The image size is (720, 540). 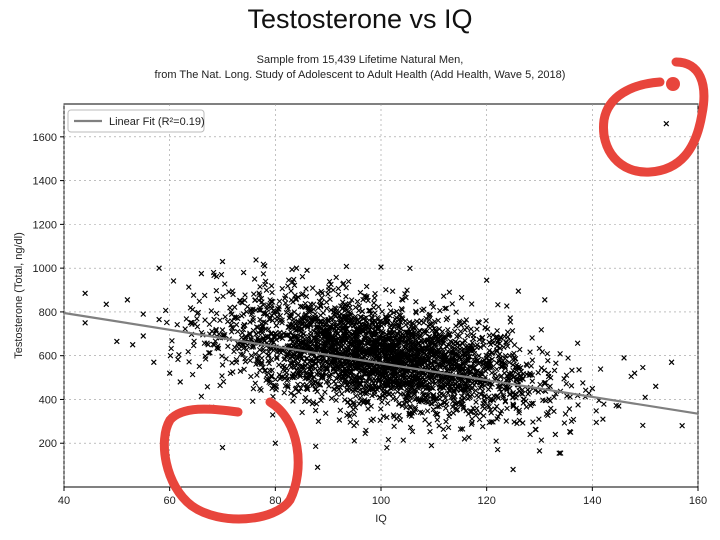 I want to click on x-tick-label: 40, so click(x=64, y=501).